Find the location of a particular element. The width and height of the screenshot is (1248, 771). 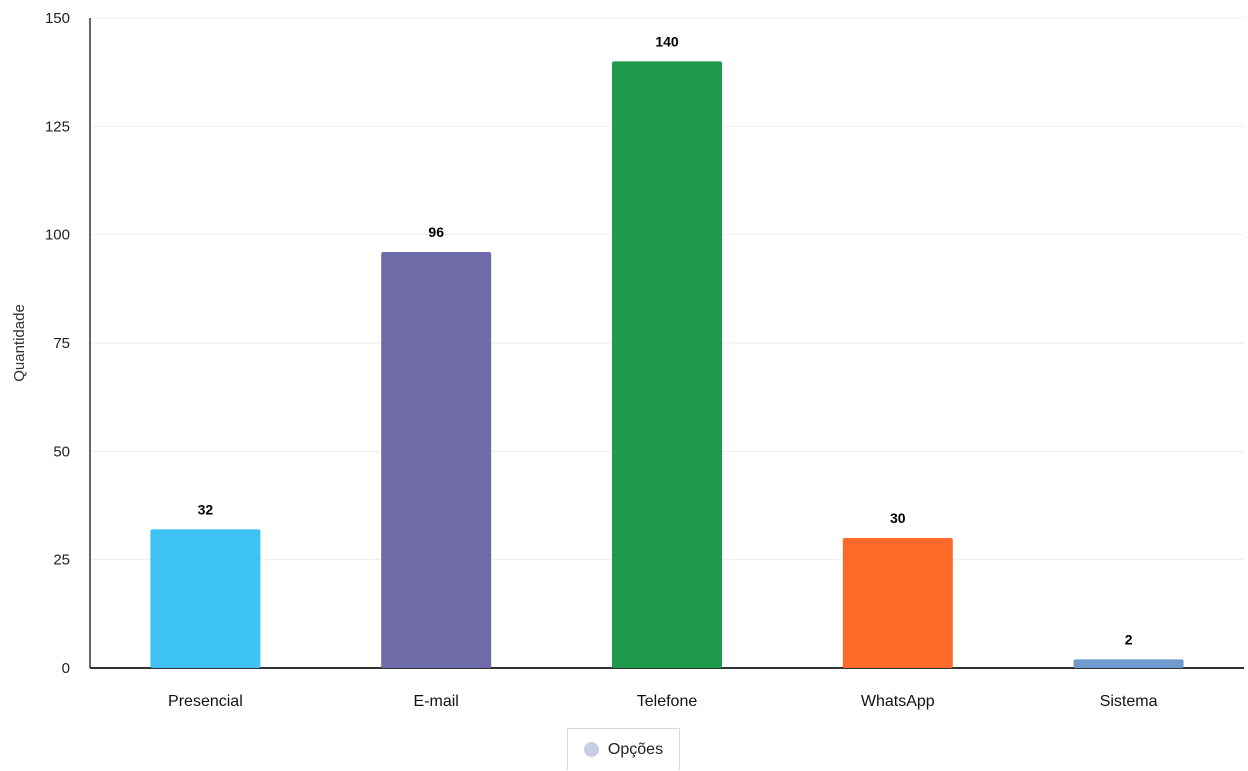

data-label: 2 is located at coordinates (1129, 639).